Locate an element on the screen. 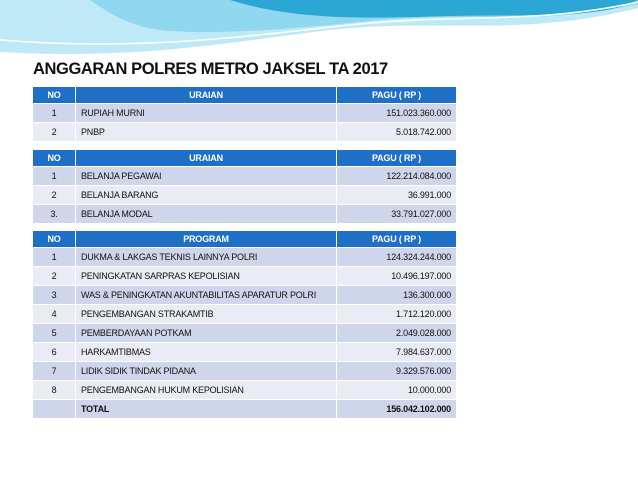 This screenshot has width=638, height=478. header-program: PROGRAM is located at coordinates (206, 239).